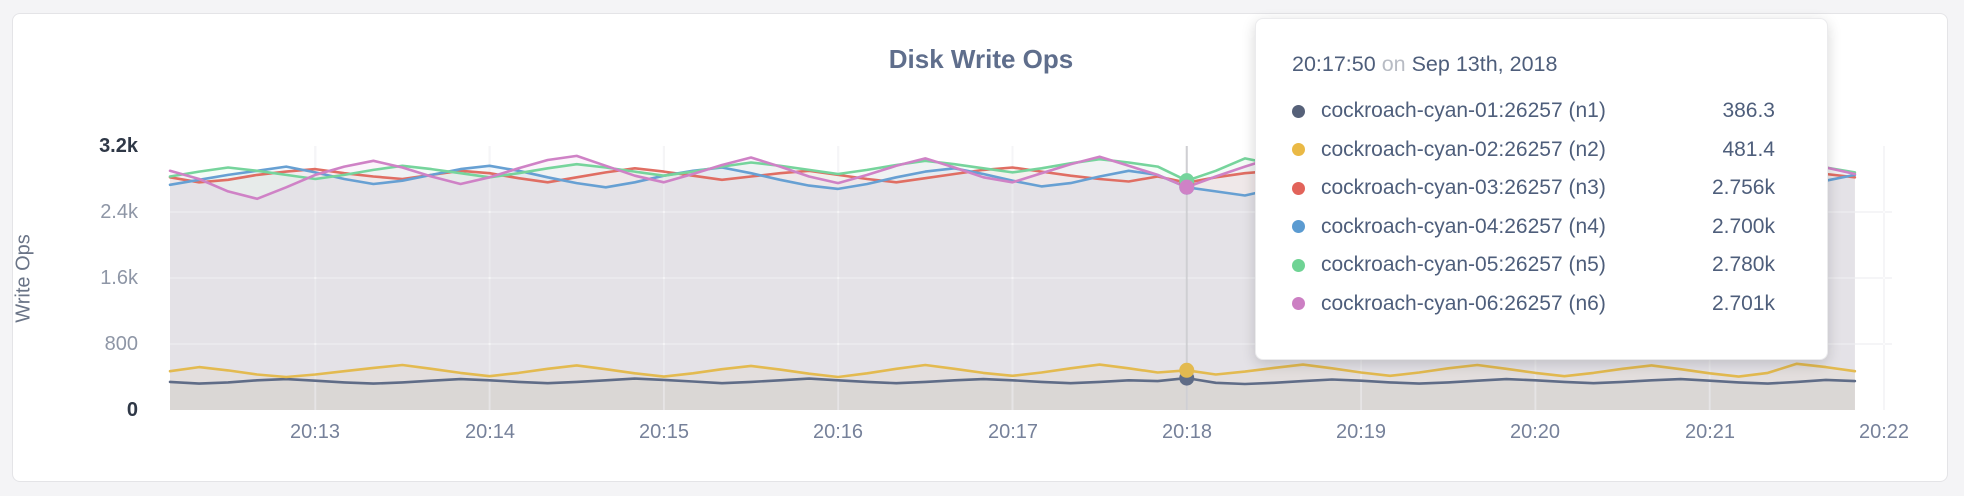 This screenshot has height=496, width=1964. I want to click on tooltip-series-row: cockroach-cyan-04:26257 (n4) 2.700k, so click(1533, 227).